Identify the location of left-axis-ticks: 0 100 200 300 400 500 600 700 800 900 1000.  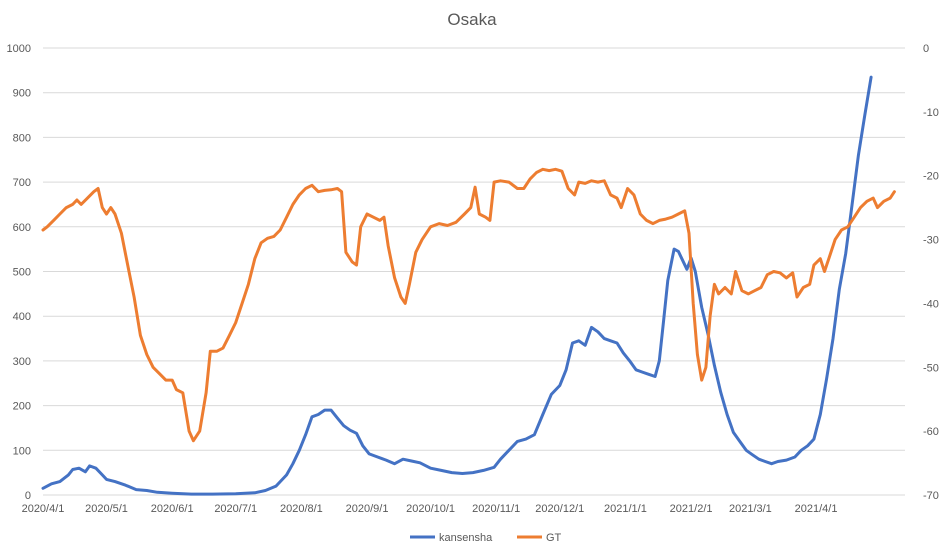
(19, 272).